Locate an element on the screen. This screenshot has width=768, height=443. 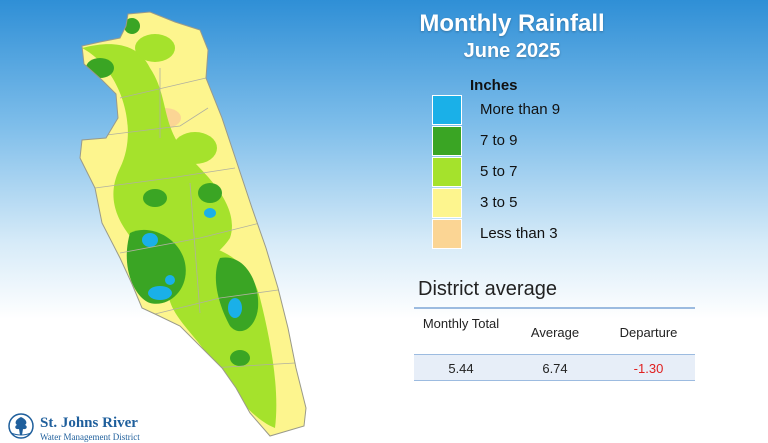
legend-title: Inches is located at coordinates (494, 85).